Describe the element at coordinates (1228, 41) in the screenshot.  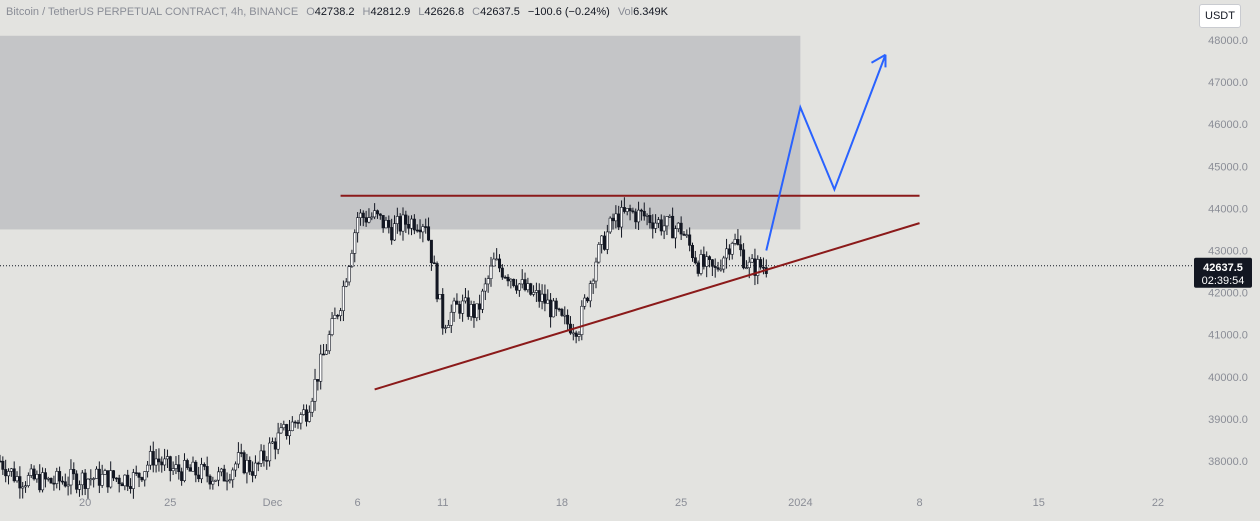
I see `y-tick-label: 48000.0` at that location.